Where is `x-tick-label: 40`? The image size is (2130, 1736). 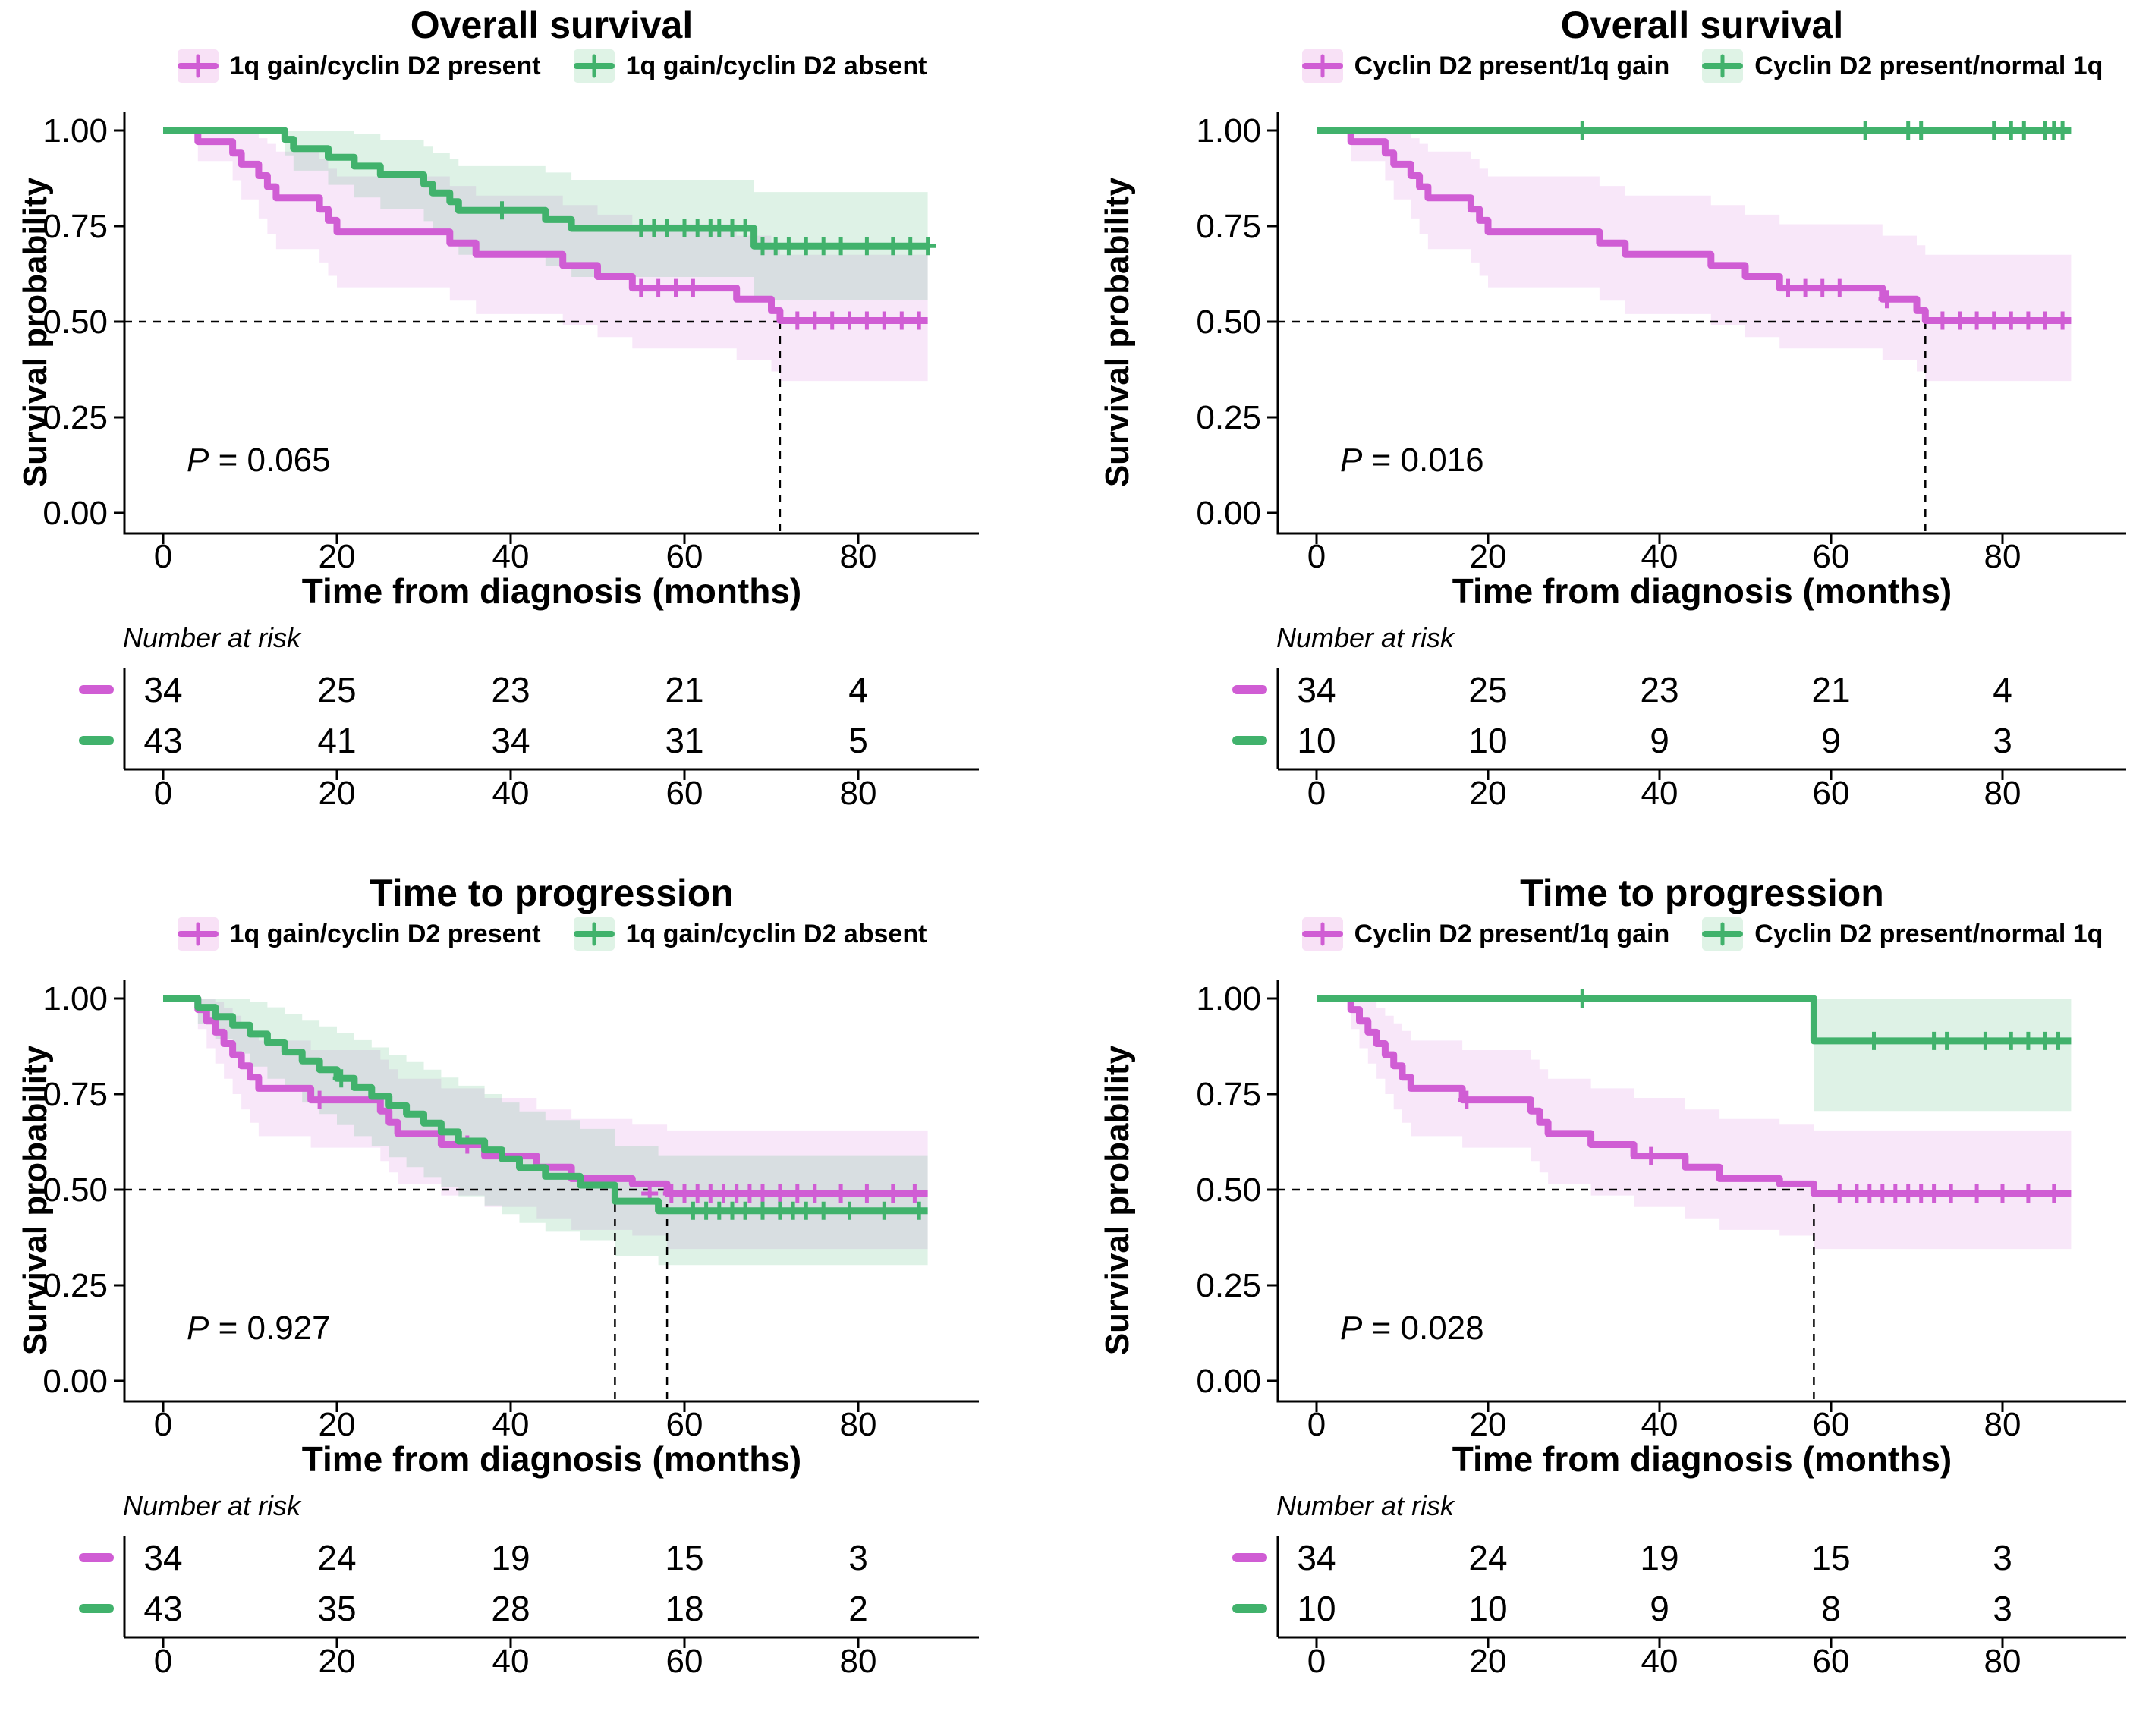 x-tick-label: 40 is located at coordinates (1660, 1424).